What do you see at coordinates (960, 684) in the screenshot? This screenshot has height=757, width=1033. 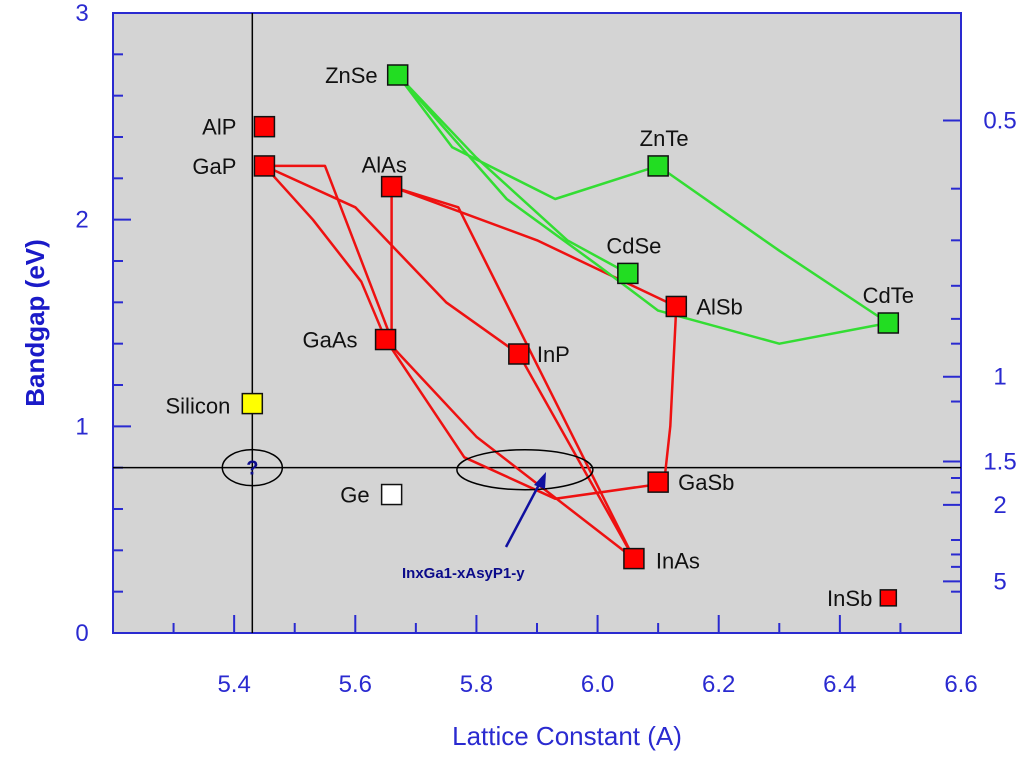 I see `x-tick-label: 6.6` at bounding box center [960, 684].